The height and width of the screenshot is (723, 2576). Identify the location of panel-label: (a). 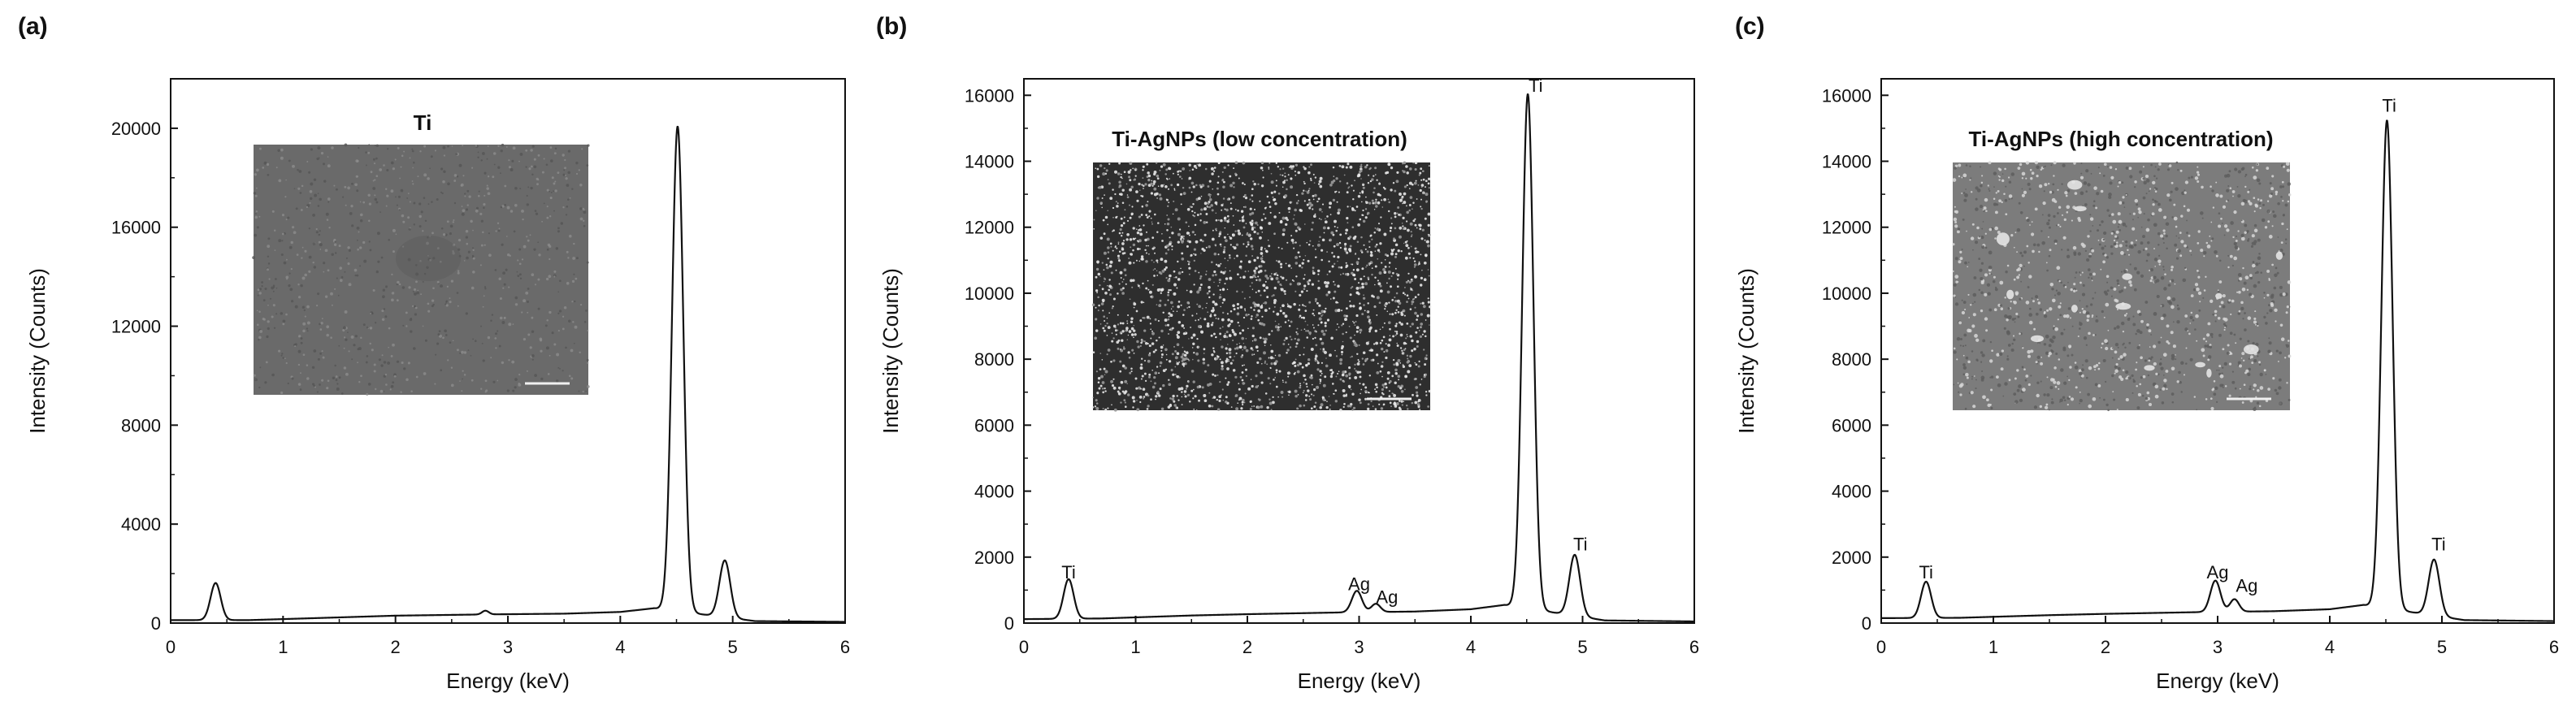
(33, 26).